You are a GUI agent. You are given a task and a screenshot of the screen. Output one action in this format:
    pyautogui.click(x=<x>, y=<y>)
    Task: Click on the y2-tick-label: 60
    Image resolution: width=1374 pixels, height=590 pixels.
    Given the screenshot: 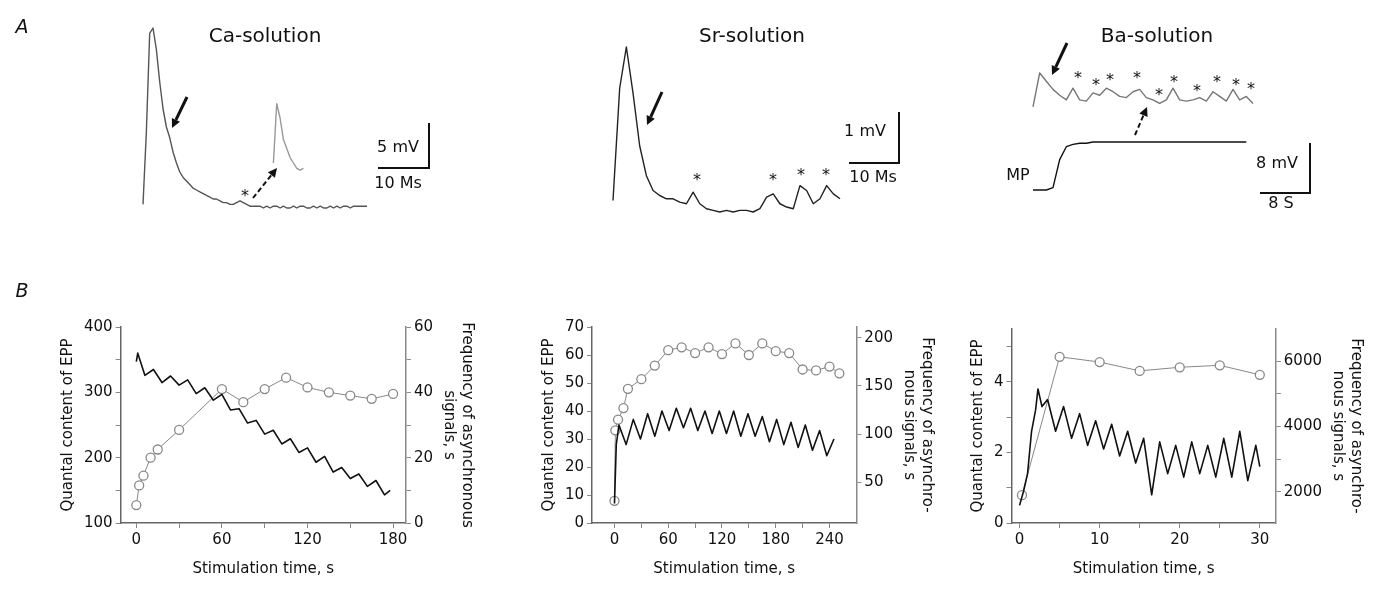 What is the action you would take?
    pyautogui.click(x=423, y=325)
    